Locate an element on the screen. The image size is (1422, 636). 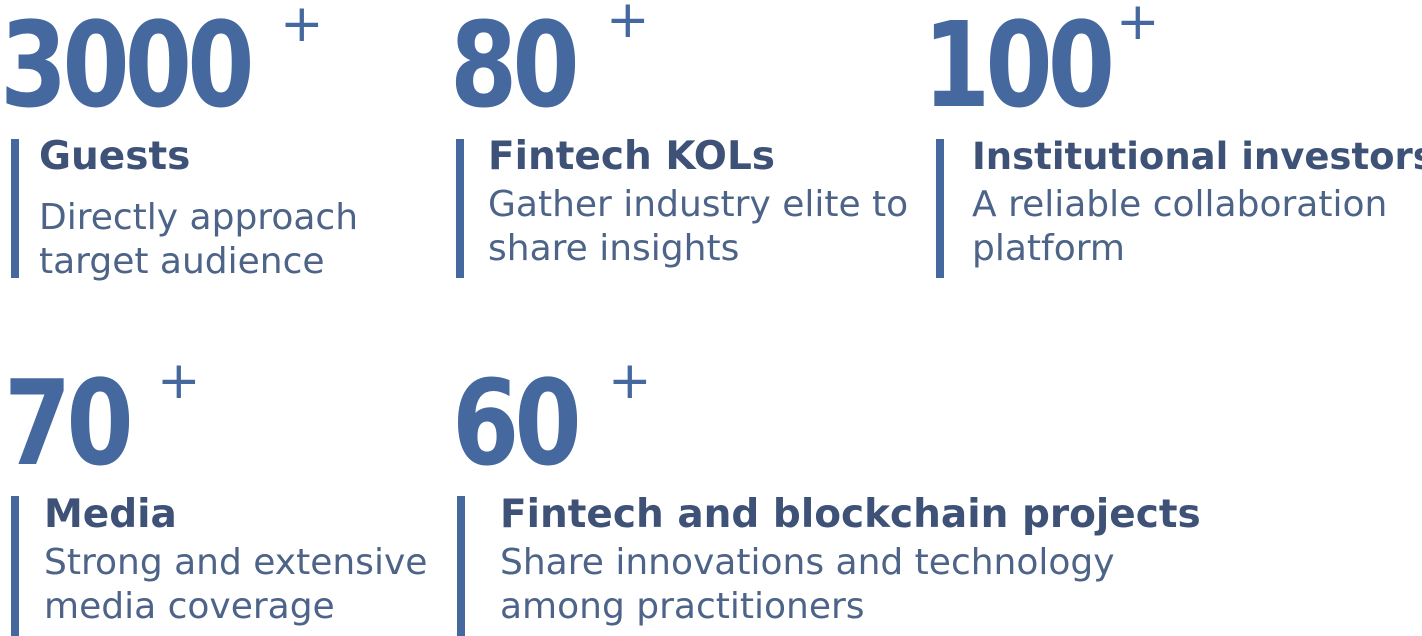
stat-title: Media is located at coordinates (110, 514).